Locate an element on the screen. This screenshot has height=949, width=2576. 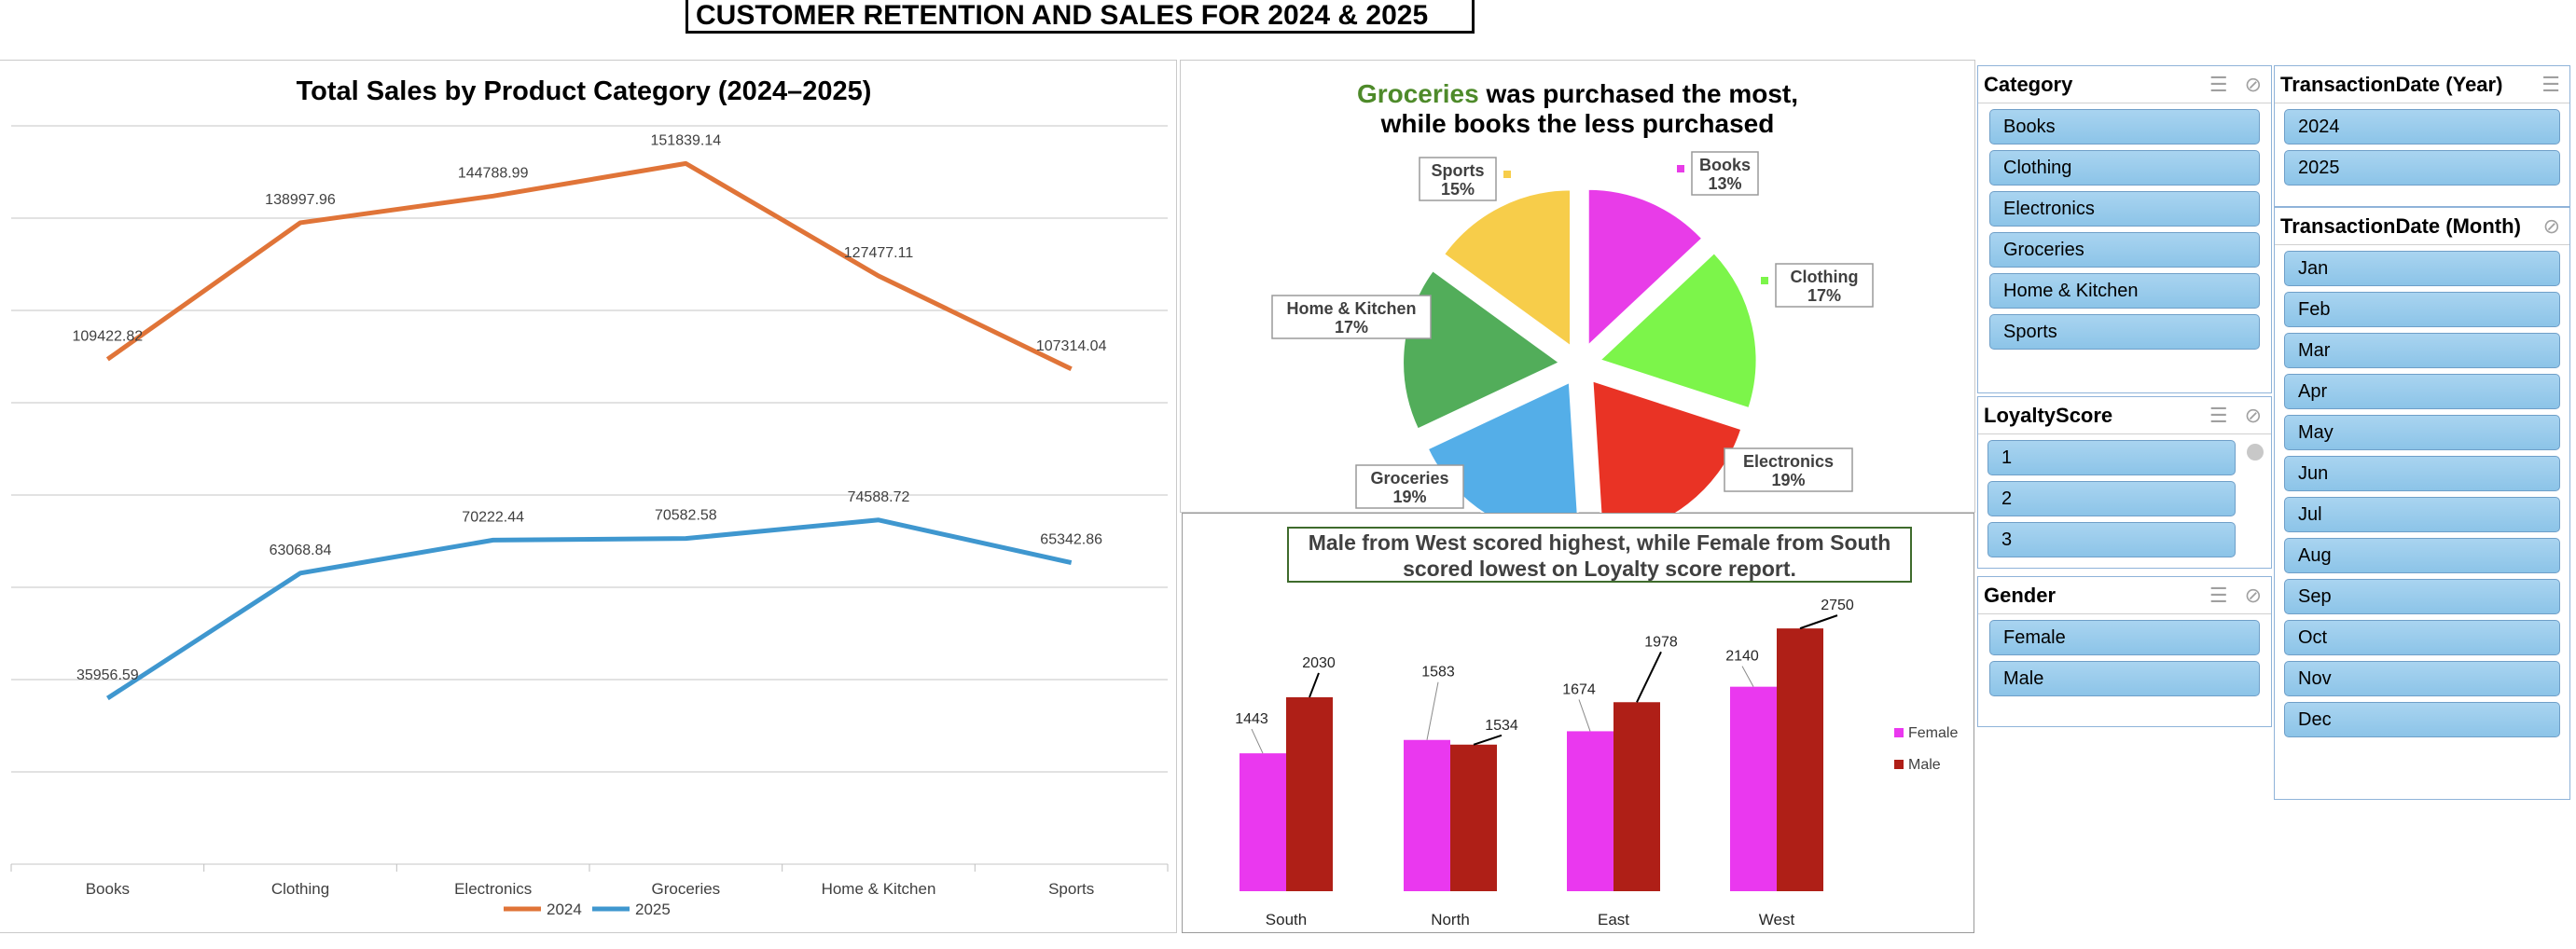
bar-male-south is located at coordinates (1309, 794).